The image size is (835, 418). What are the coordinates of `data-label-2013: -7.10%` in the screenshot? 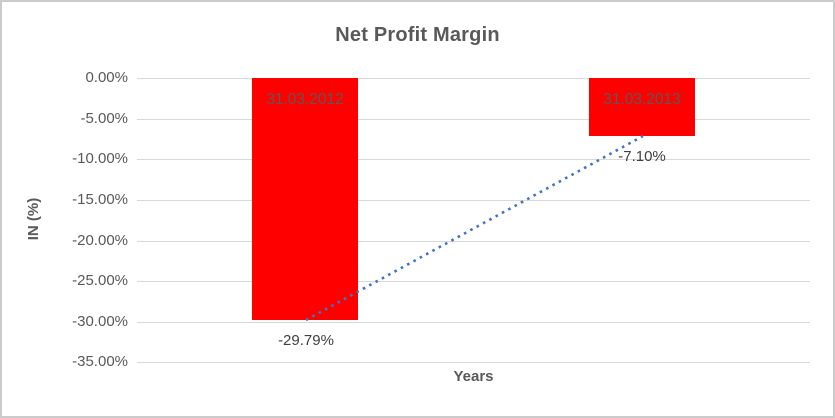 It's located at (642, 156).